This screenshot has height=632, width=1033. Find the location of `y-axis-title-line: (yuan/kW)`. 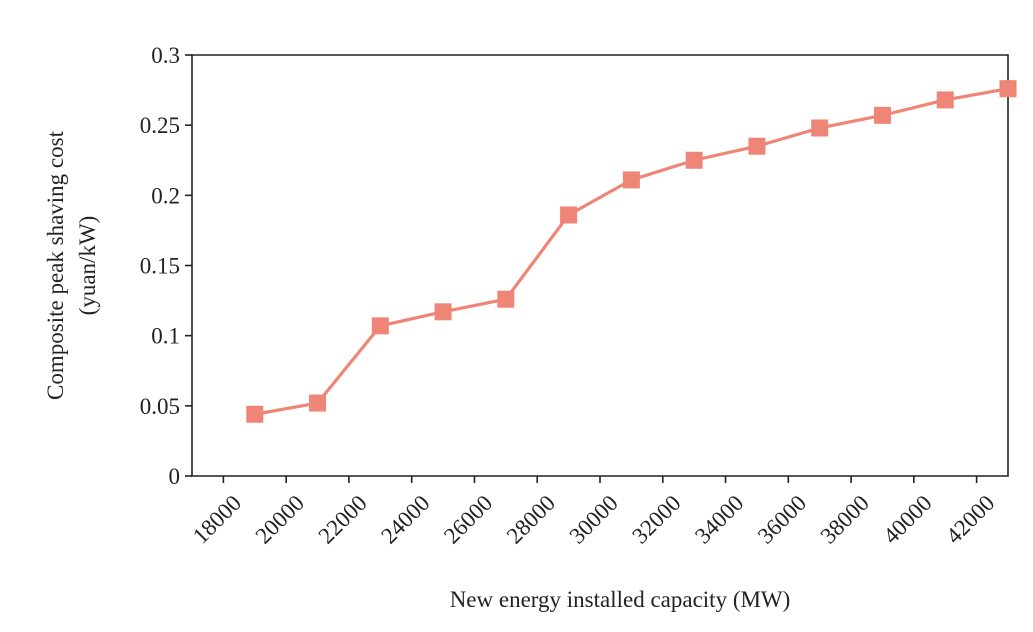

y-axis-title-line: (yuan/kW) is located at coordinates (87, 266).